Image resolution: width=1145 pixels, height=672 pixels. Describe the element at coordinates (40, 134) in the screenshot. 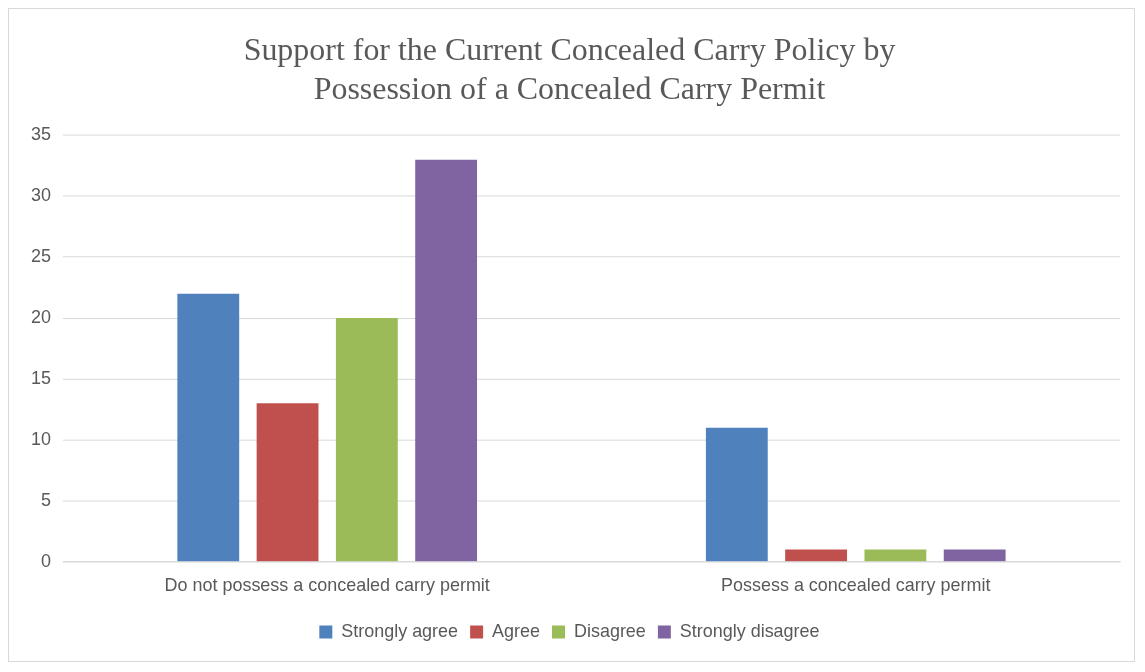

I see `y-tick-label: 35` at that location.